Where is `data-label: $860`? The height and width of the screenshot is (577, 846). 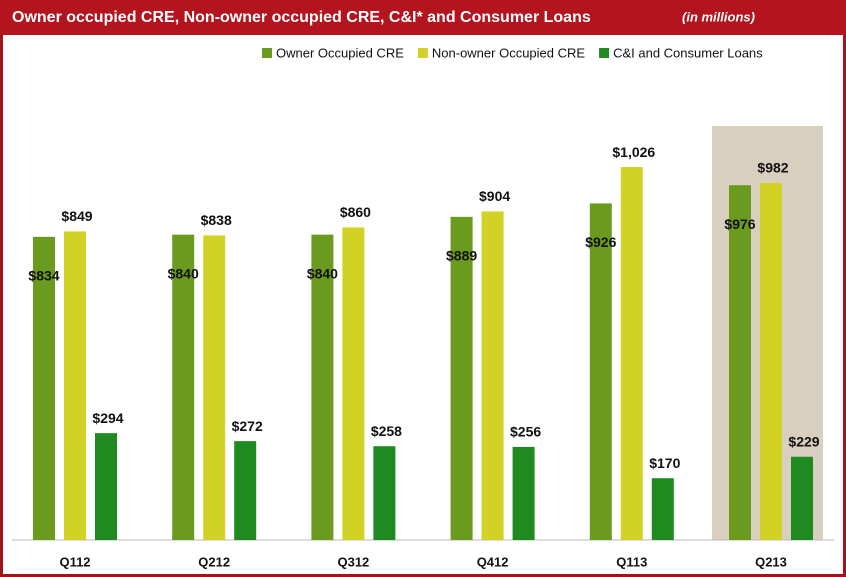
data-label: $860 is located at coordinates (355, 212).